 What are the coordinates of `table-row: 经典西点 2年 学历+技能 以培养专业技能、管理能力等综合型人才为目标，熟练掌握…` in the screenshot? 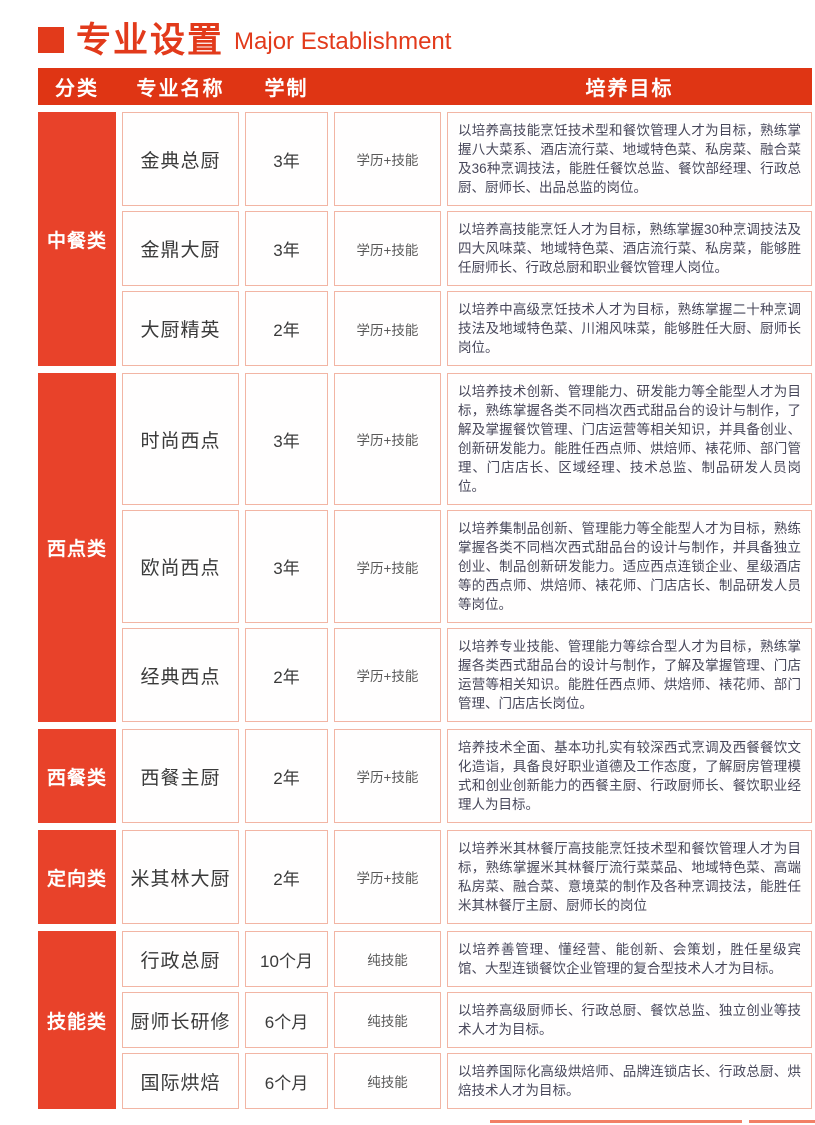 It's located at (467, 675).